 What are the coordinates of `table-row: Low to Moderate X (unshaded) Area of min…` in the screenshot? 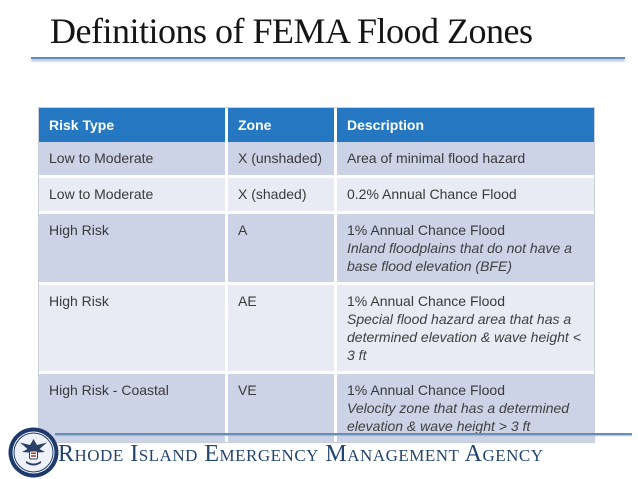 It's located at (316, 158).